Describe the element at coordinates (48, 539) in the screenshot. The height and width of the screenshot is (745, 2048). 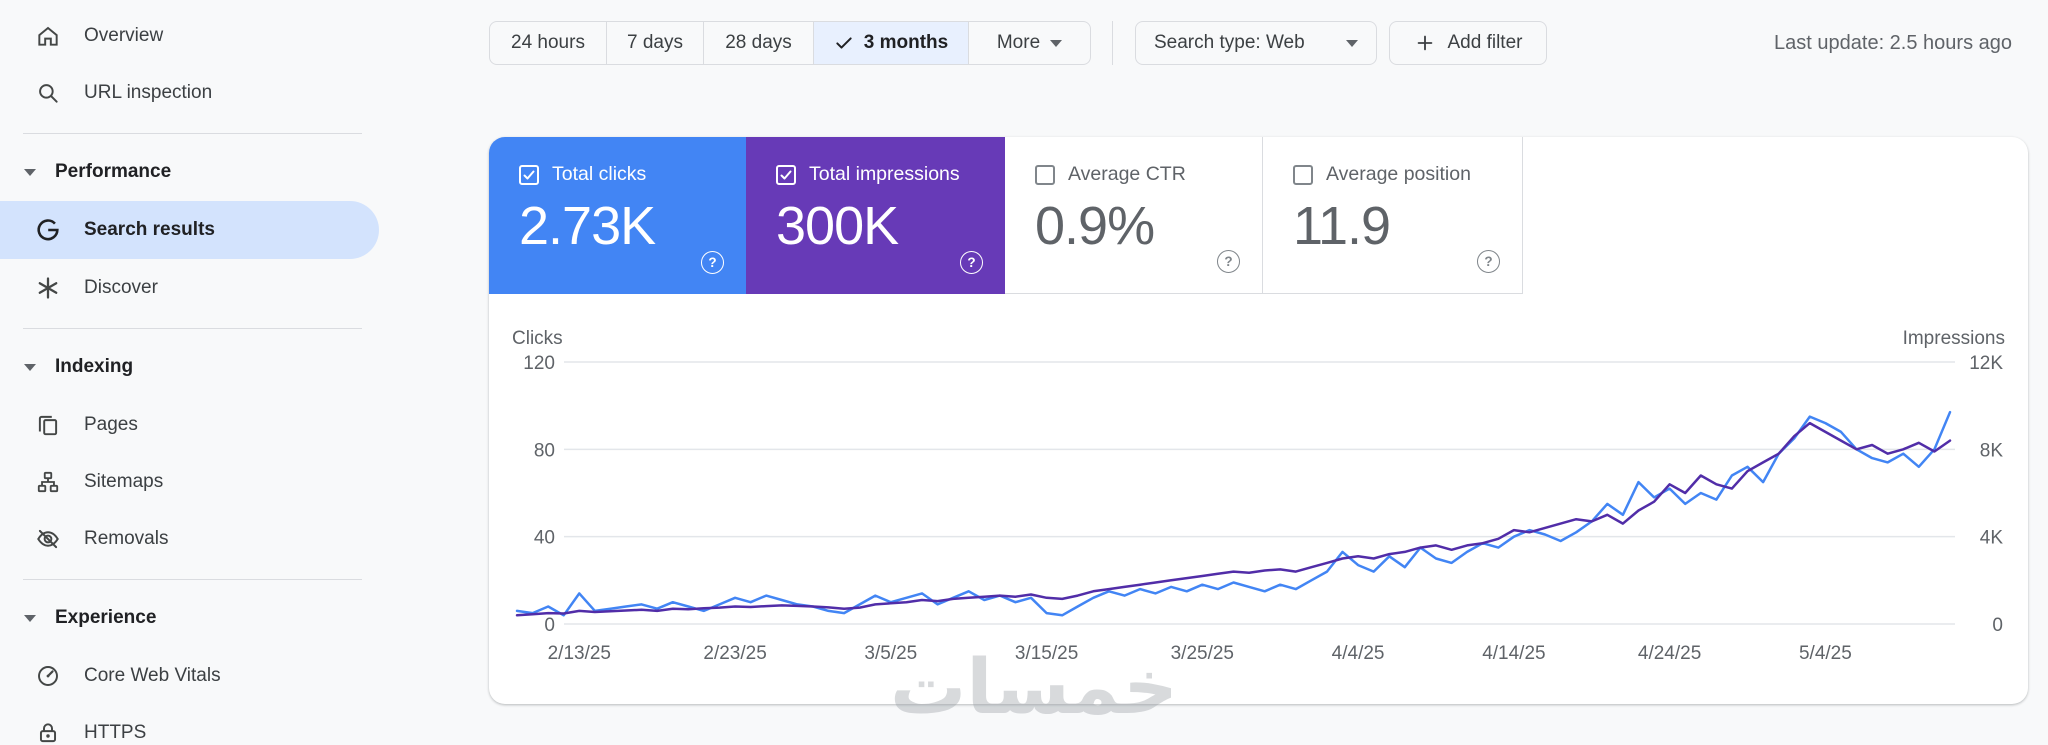
I see `eye-off-icon` at that location.